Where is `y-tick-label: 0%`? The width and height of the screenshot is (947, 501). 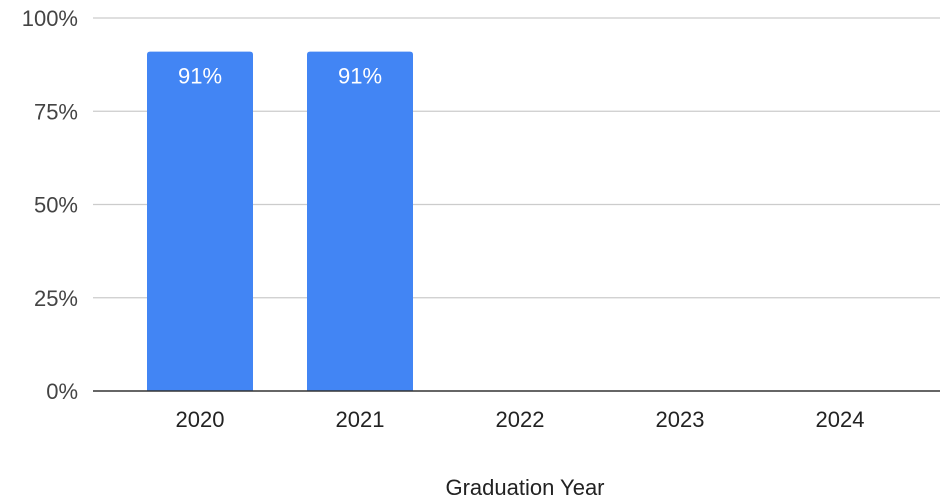 y-tick-label: 0% is located at coordinates (62, 391).